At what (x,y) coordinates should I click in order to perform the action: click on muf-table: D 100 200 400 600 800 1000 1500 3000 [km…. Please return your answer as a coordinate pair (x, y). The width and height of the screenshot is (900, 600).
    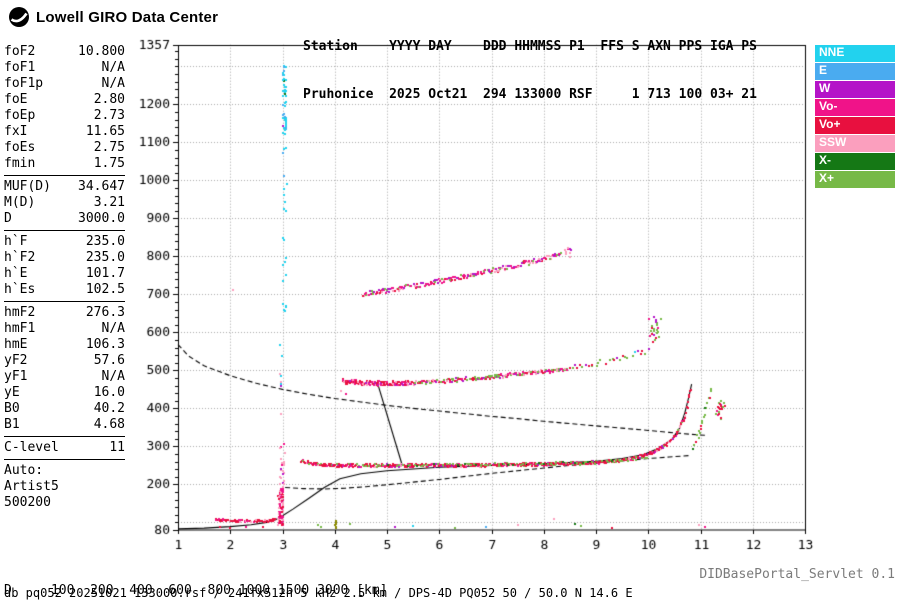
    Looking at the image, I should click on (199, 578).